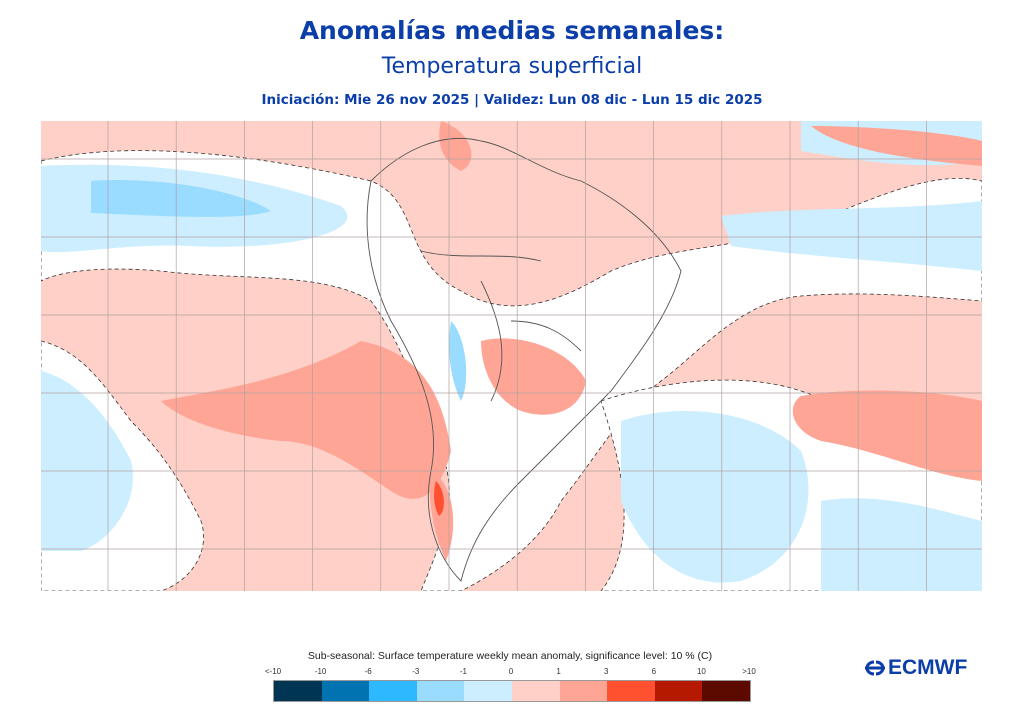 The height and width of the screenshot is (720, 1024). I want to click on legend-ticks: <-10 -10 -6 -3 -1 0 1 3 6 10 >10, so click(512, 673).